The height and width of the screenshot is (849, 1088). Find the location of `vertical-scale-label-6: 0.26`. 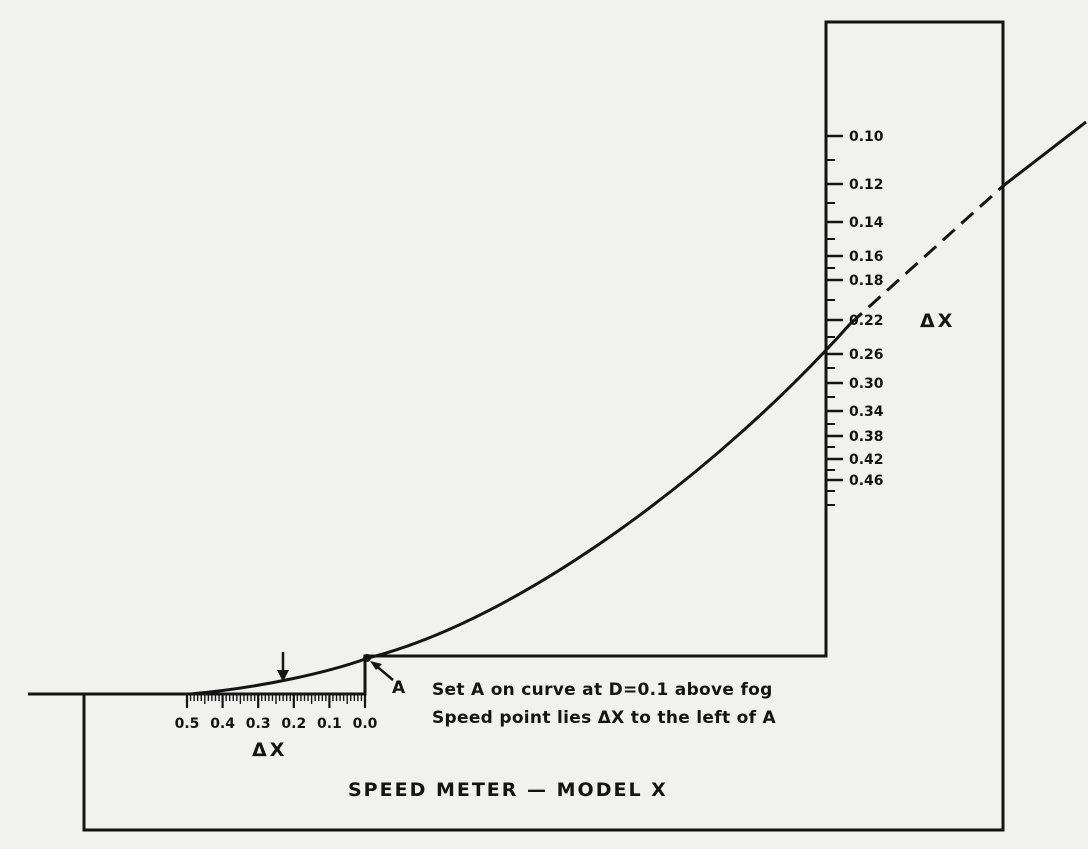

vertical-scale-label-6: 0.26 is located at coordinates (866, 355).